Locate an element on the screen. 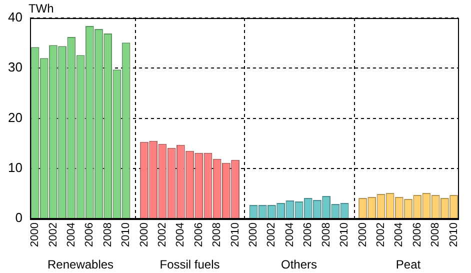 Image resolution: width=471 pixels, height=273 pixels. y-tick-label: 40 is located at coordinates (15, 17).